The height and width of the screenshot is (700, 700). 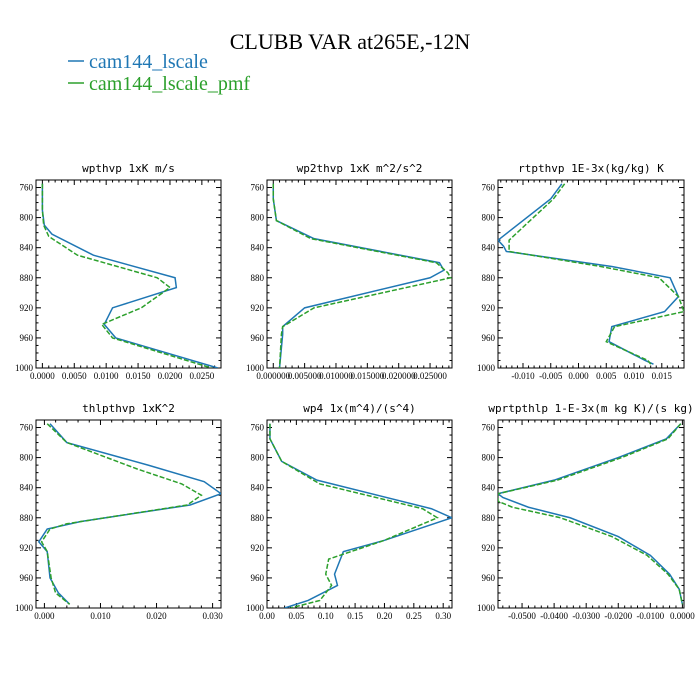 What do you see at coordinates (156, 616) in the screenshot?
I see `x-tick-label: 0.020` at bounding box center [156, 616].